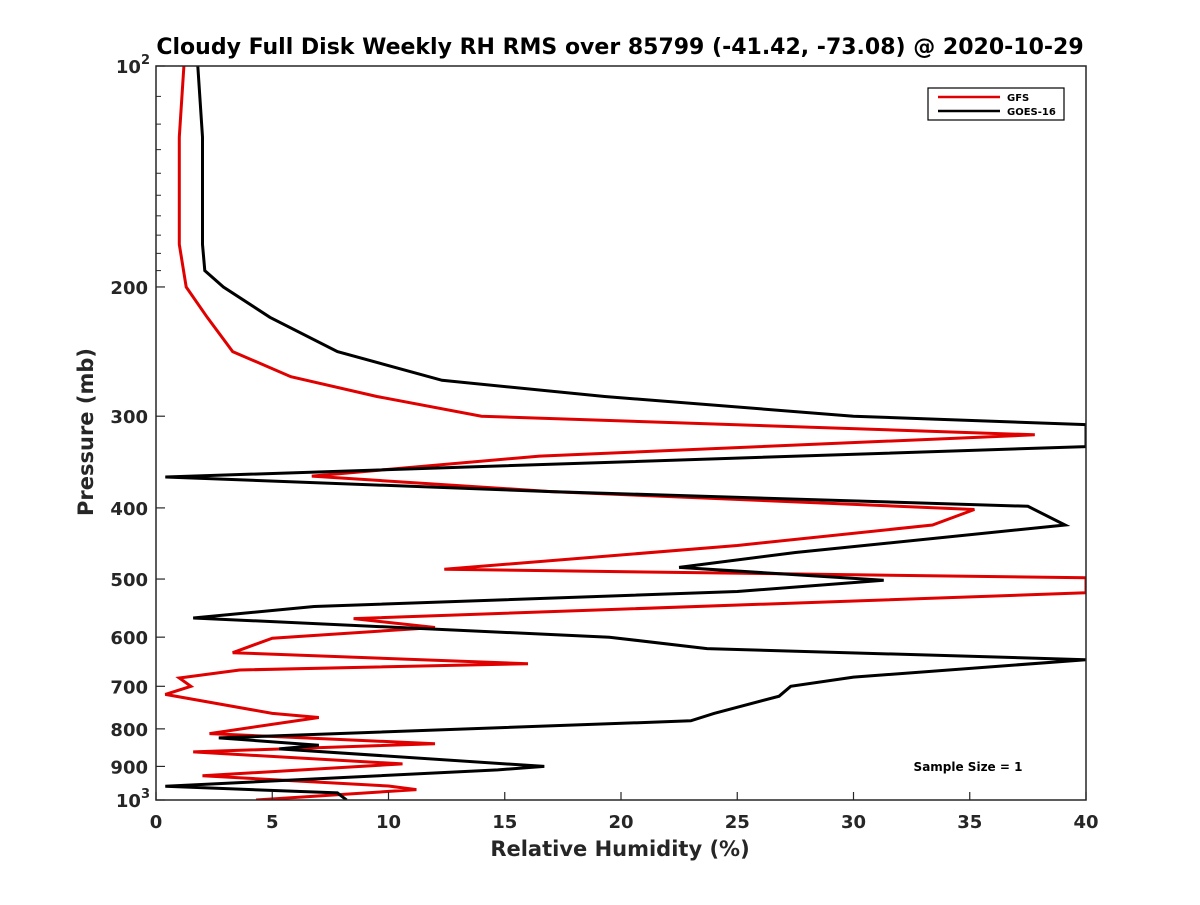 This screenshot has width=1200, height=905. I want to click on y-tick-label: 10³, so click(133, 799).